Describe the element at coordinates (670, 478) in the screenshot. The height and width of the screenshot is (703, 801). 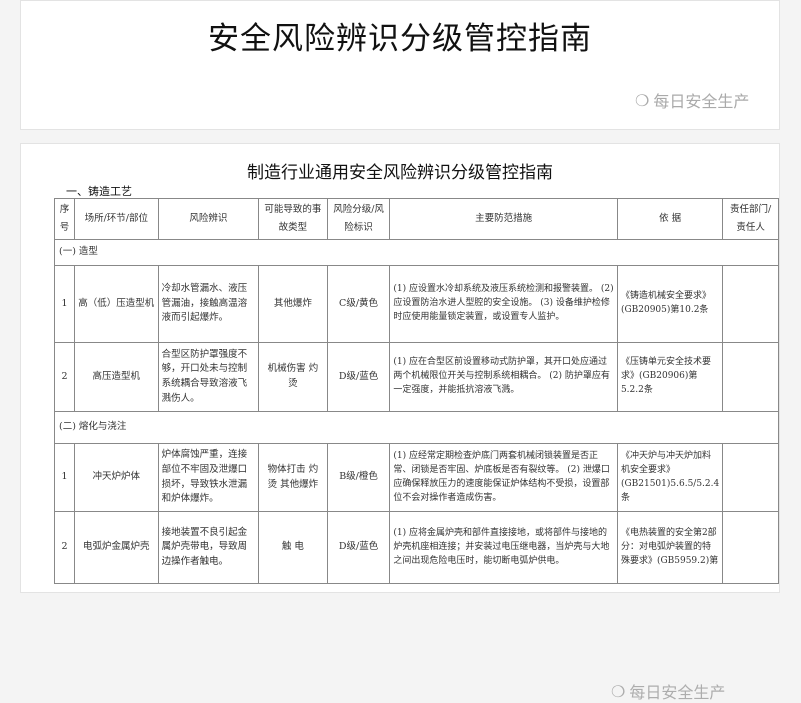
I see `cell-basis: 《冲天炉与冲天炉加料机安全要求》(GB21501)5.6.5/5.2.4条` at that location.